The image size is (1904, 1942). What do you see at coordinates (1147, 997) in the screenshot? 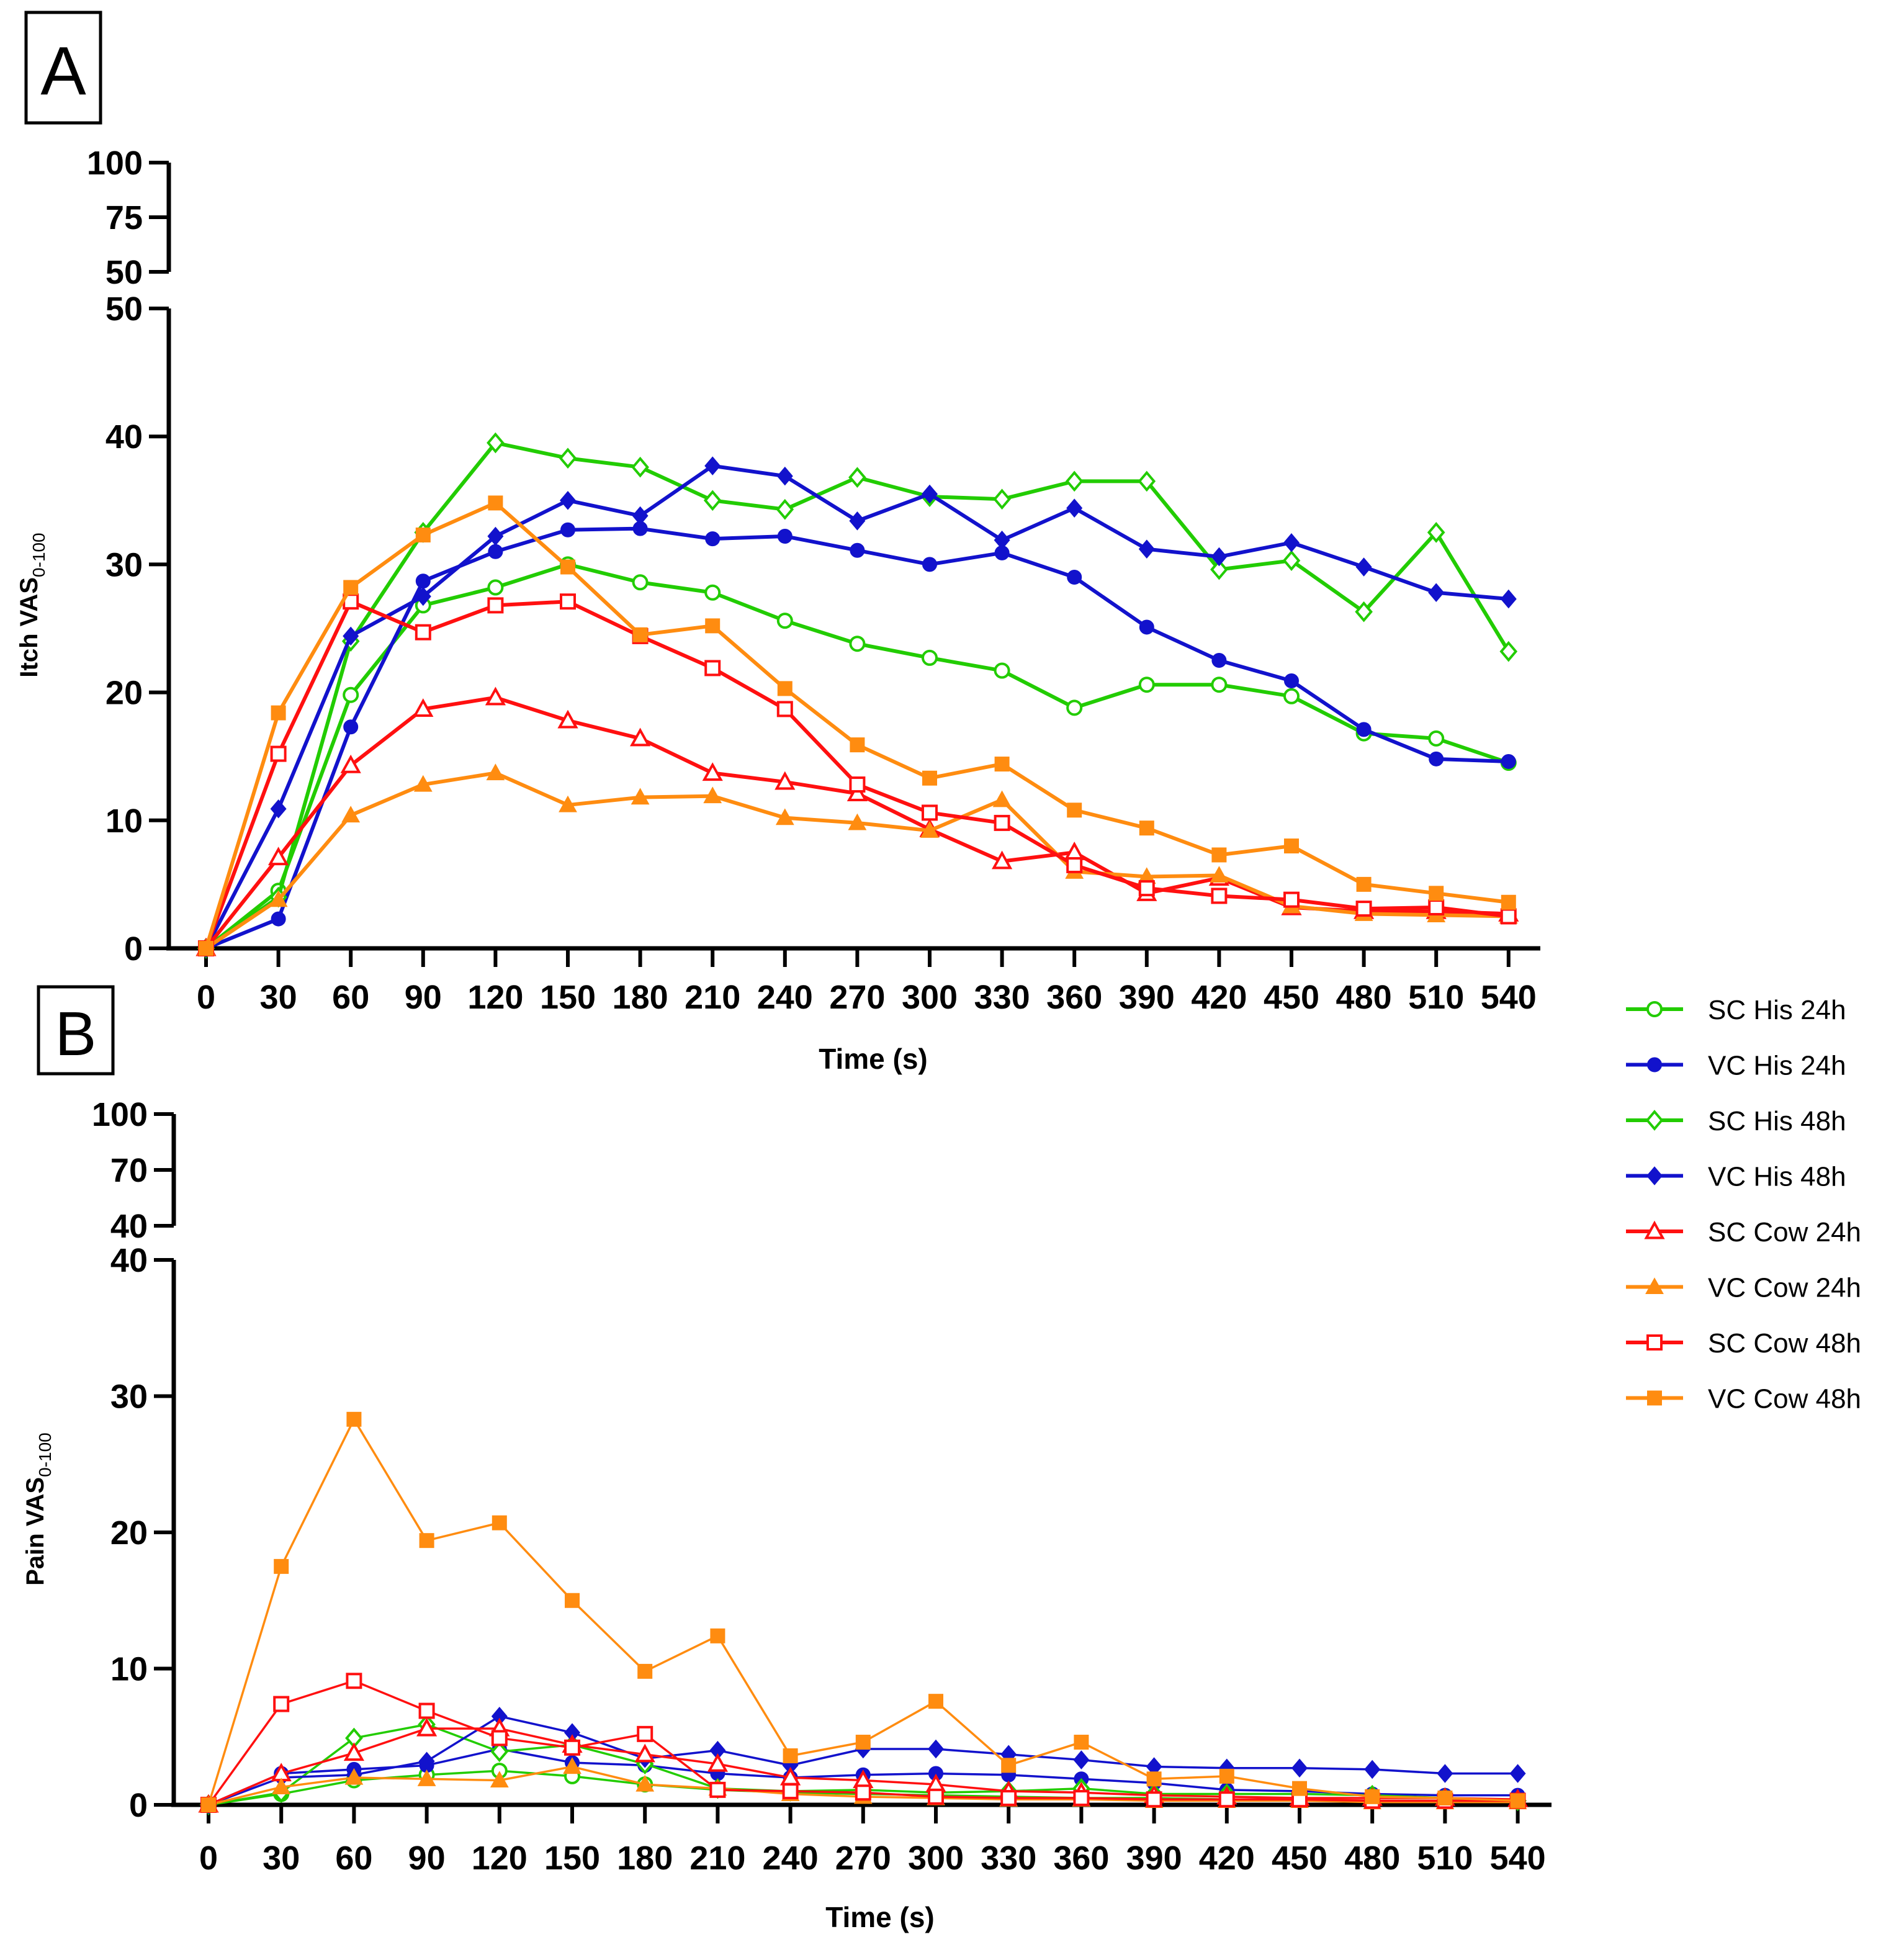
I see `x-tick-label: 390` at bounding box center [1147, 997].